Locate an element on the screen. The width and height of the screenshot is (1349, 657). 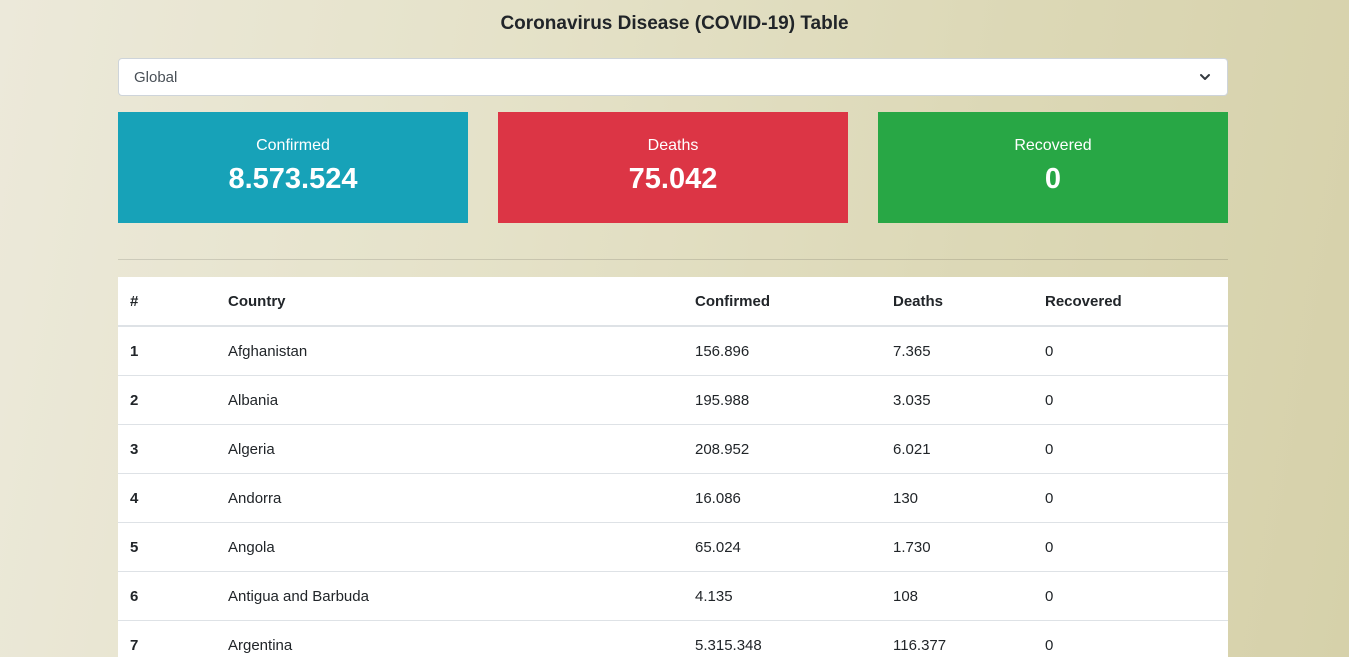
row-index: 5 is located at coordinates (167, 547).